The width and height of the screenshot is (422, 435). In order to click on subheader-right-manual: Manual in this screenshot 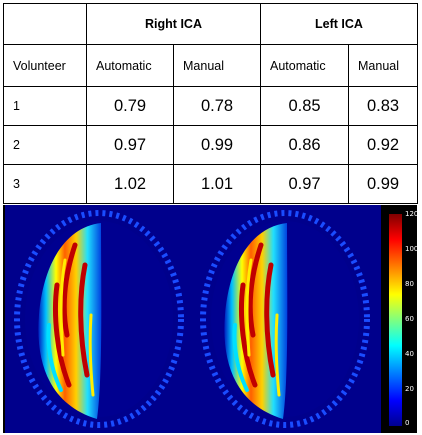, I will do `click(217, 65)`.